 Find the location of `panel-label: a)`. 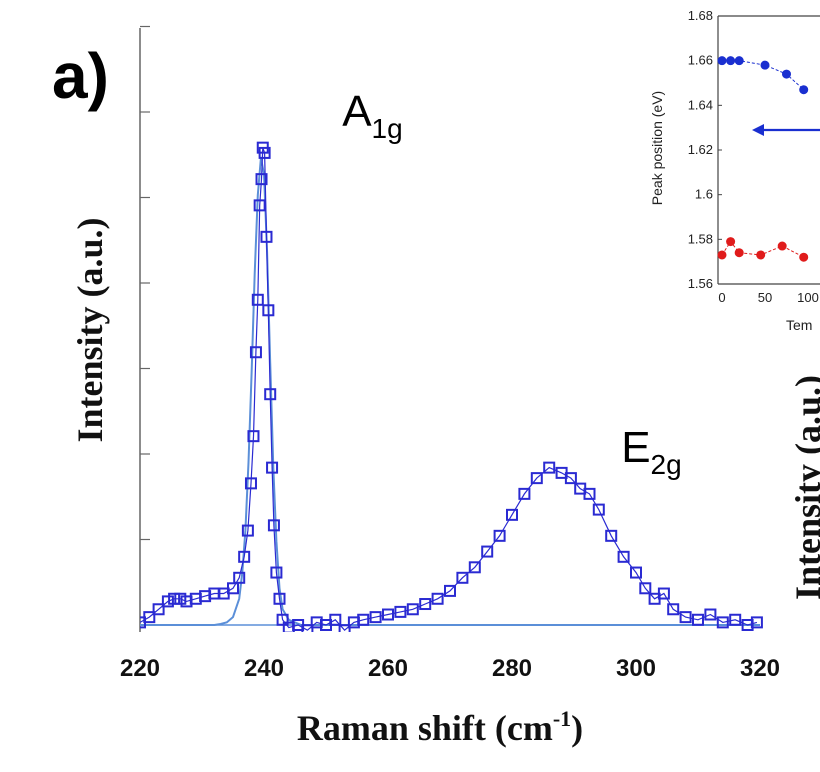

panel-label: a) is located at coordinates (80, 76).